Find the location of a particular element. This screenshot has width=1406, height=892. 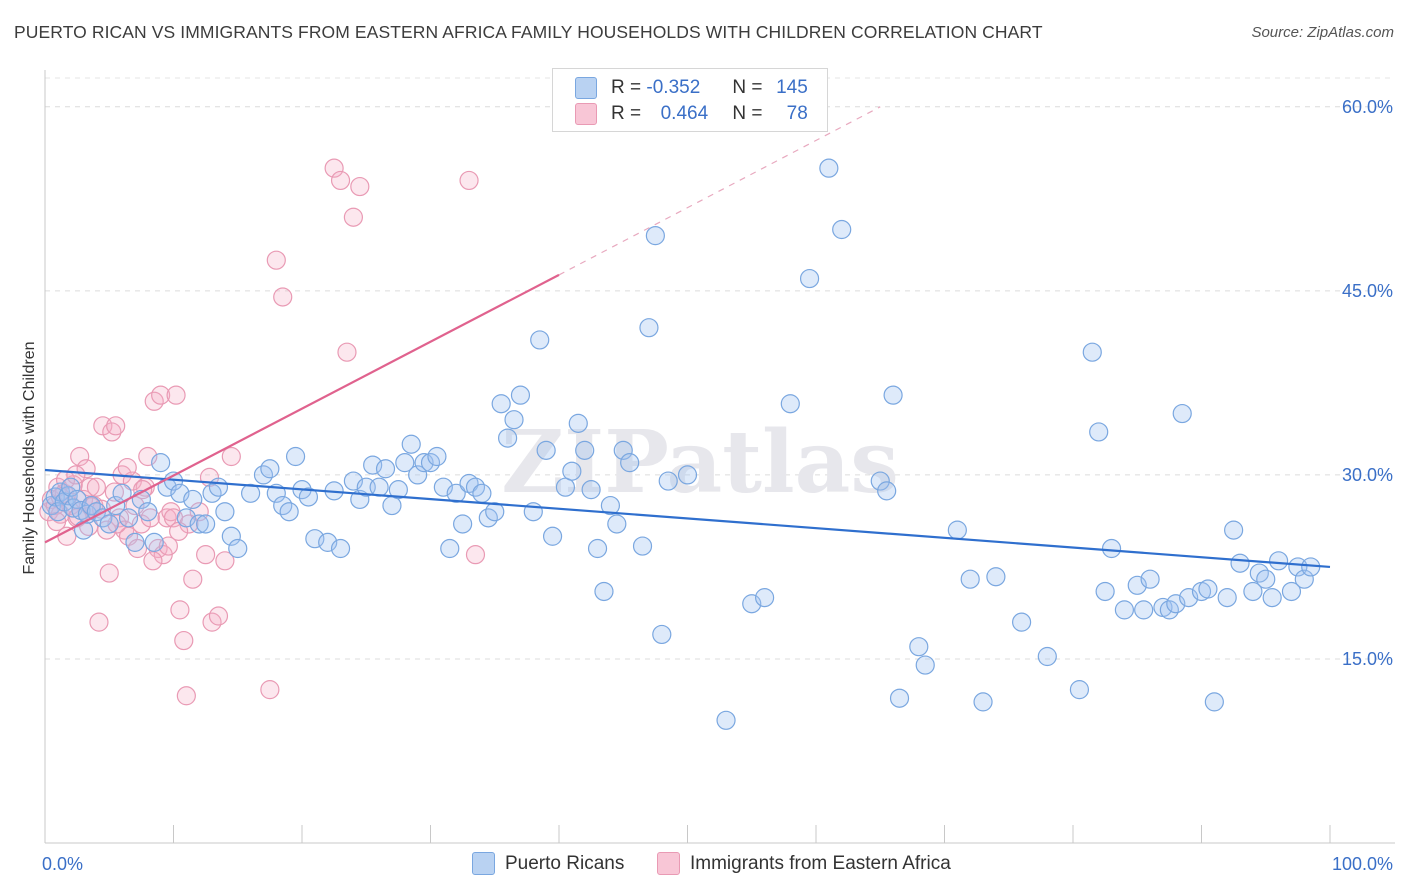

x-tick-label: 100.0% is located at coordinates (1362, 864).